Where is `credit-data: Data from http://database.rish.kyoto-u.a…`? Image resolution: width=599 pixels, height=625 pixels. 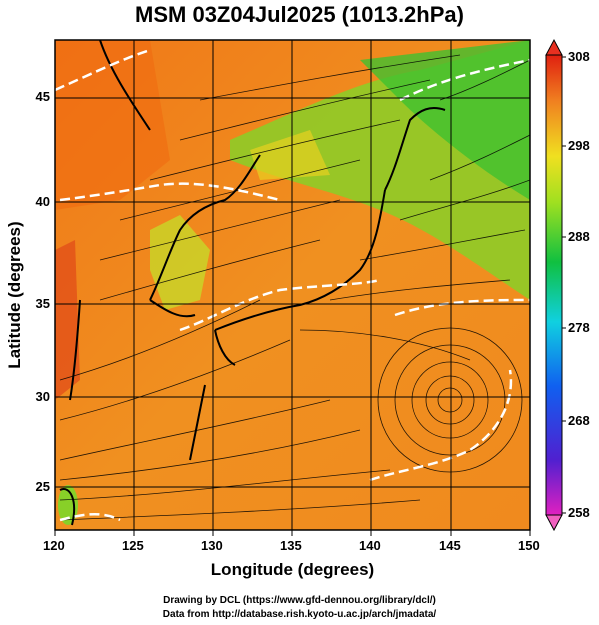 credit-data: Data from http://database.rish.kyoto-u.a… is located at coordinates (299, 614).